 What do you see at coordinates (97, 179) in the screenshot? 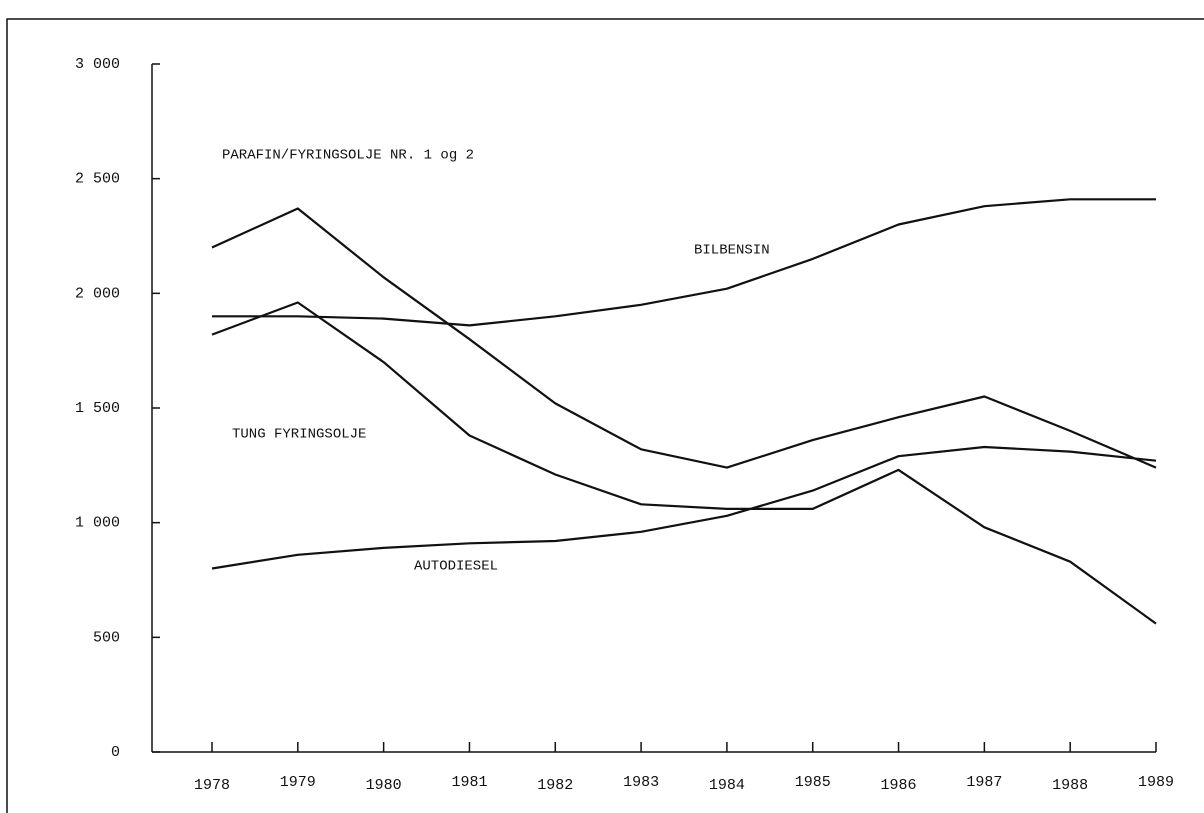
I see `y-tick-label: 2 500` at bounding box center [97, 179].